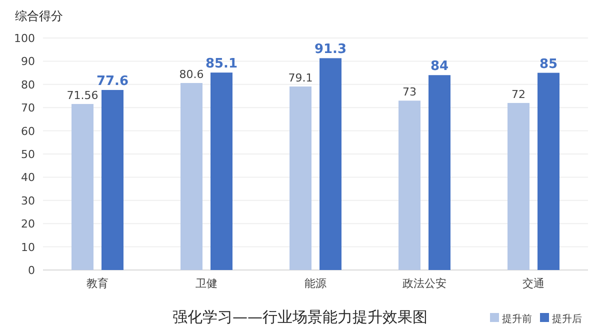 The image size is (600, 335). What do you see at coordinates (28, 224) in the screenshot?
I see `y-tick-label: 20` at bounding box center [28, 224].